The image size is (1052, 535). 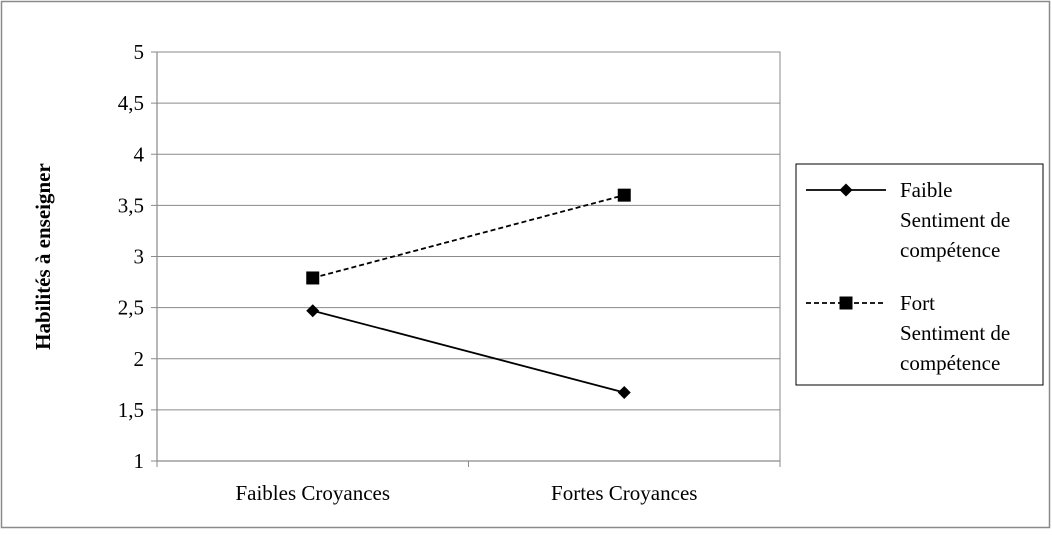 I want to click on series-group, so click(x=468, y=293).